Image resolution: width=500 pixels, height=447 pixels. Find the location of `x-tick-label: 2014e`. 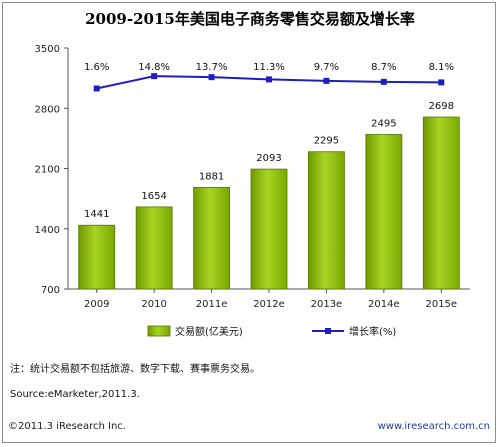

x-tick-label: 2014e is located at coordinates (384, 304).